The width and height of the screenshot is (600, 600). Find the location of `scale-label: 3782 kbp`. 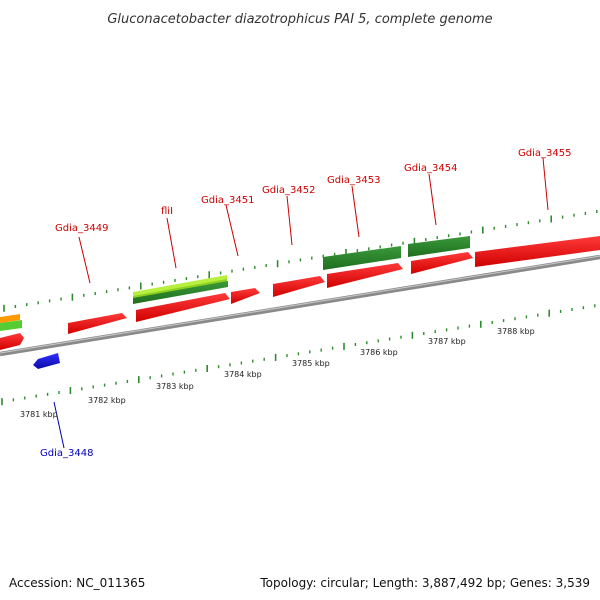

scale-label: 3782 kbp is located at coordinates (107, 400).